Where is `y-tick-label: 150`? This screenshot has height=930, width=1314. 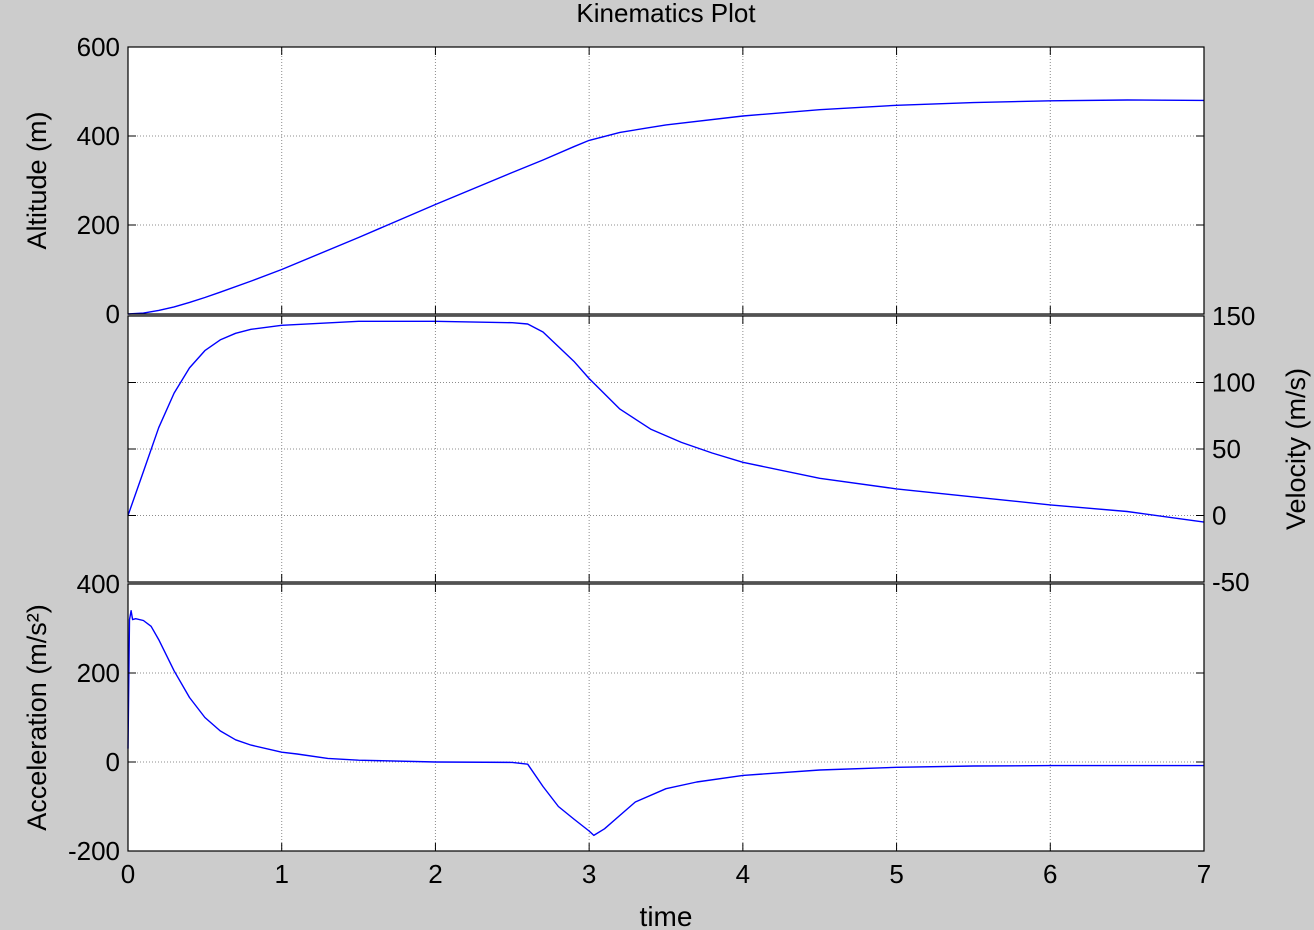 y-tick-label: 150 is located at coordinates (1233, 316).